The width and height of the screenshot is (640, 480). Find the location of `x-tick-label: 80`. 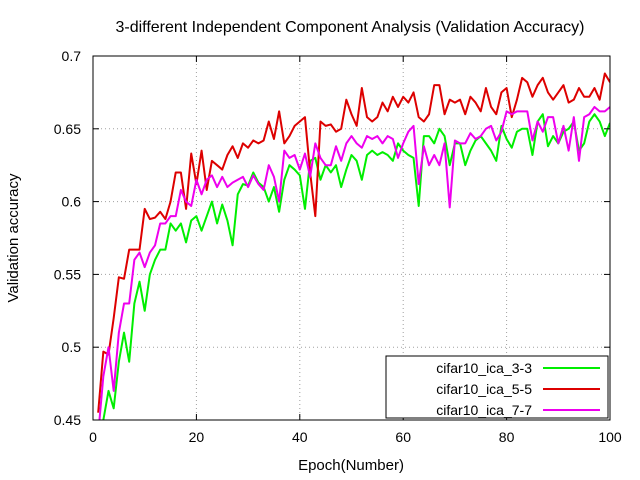

x-tick-label: 80 is located at coordinates (507, 437).